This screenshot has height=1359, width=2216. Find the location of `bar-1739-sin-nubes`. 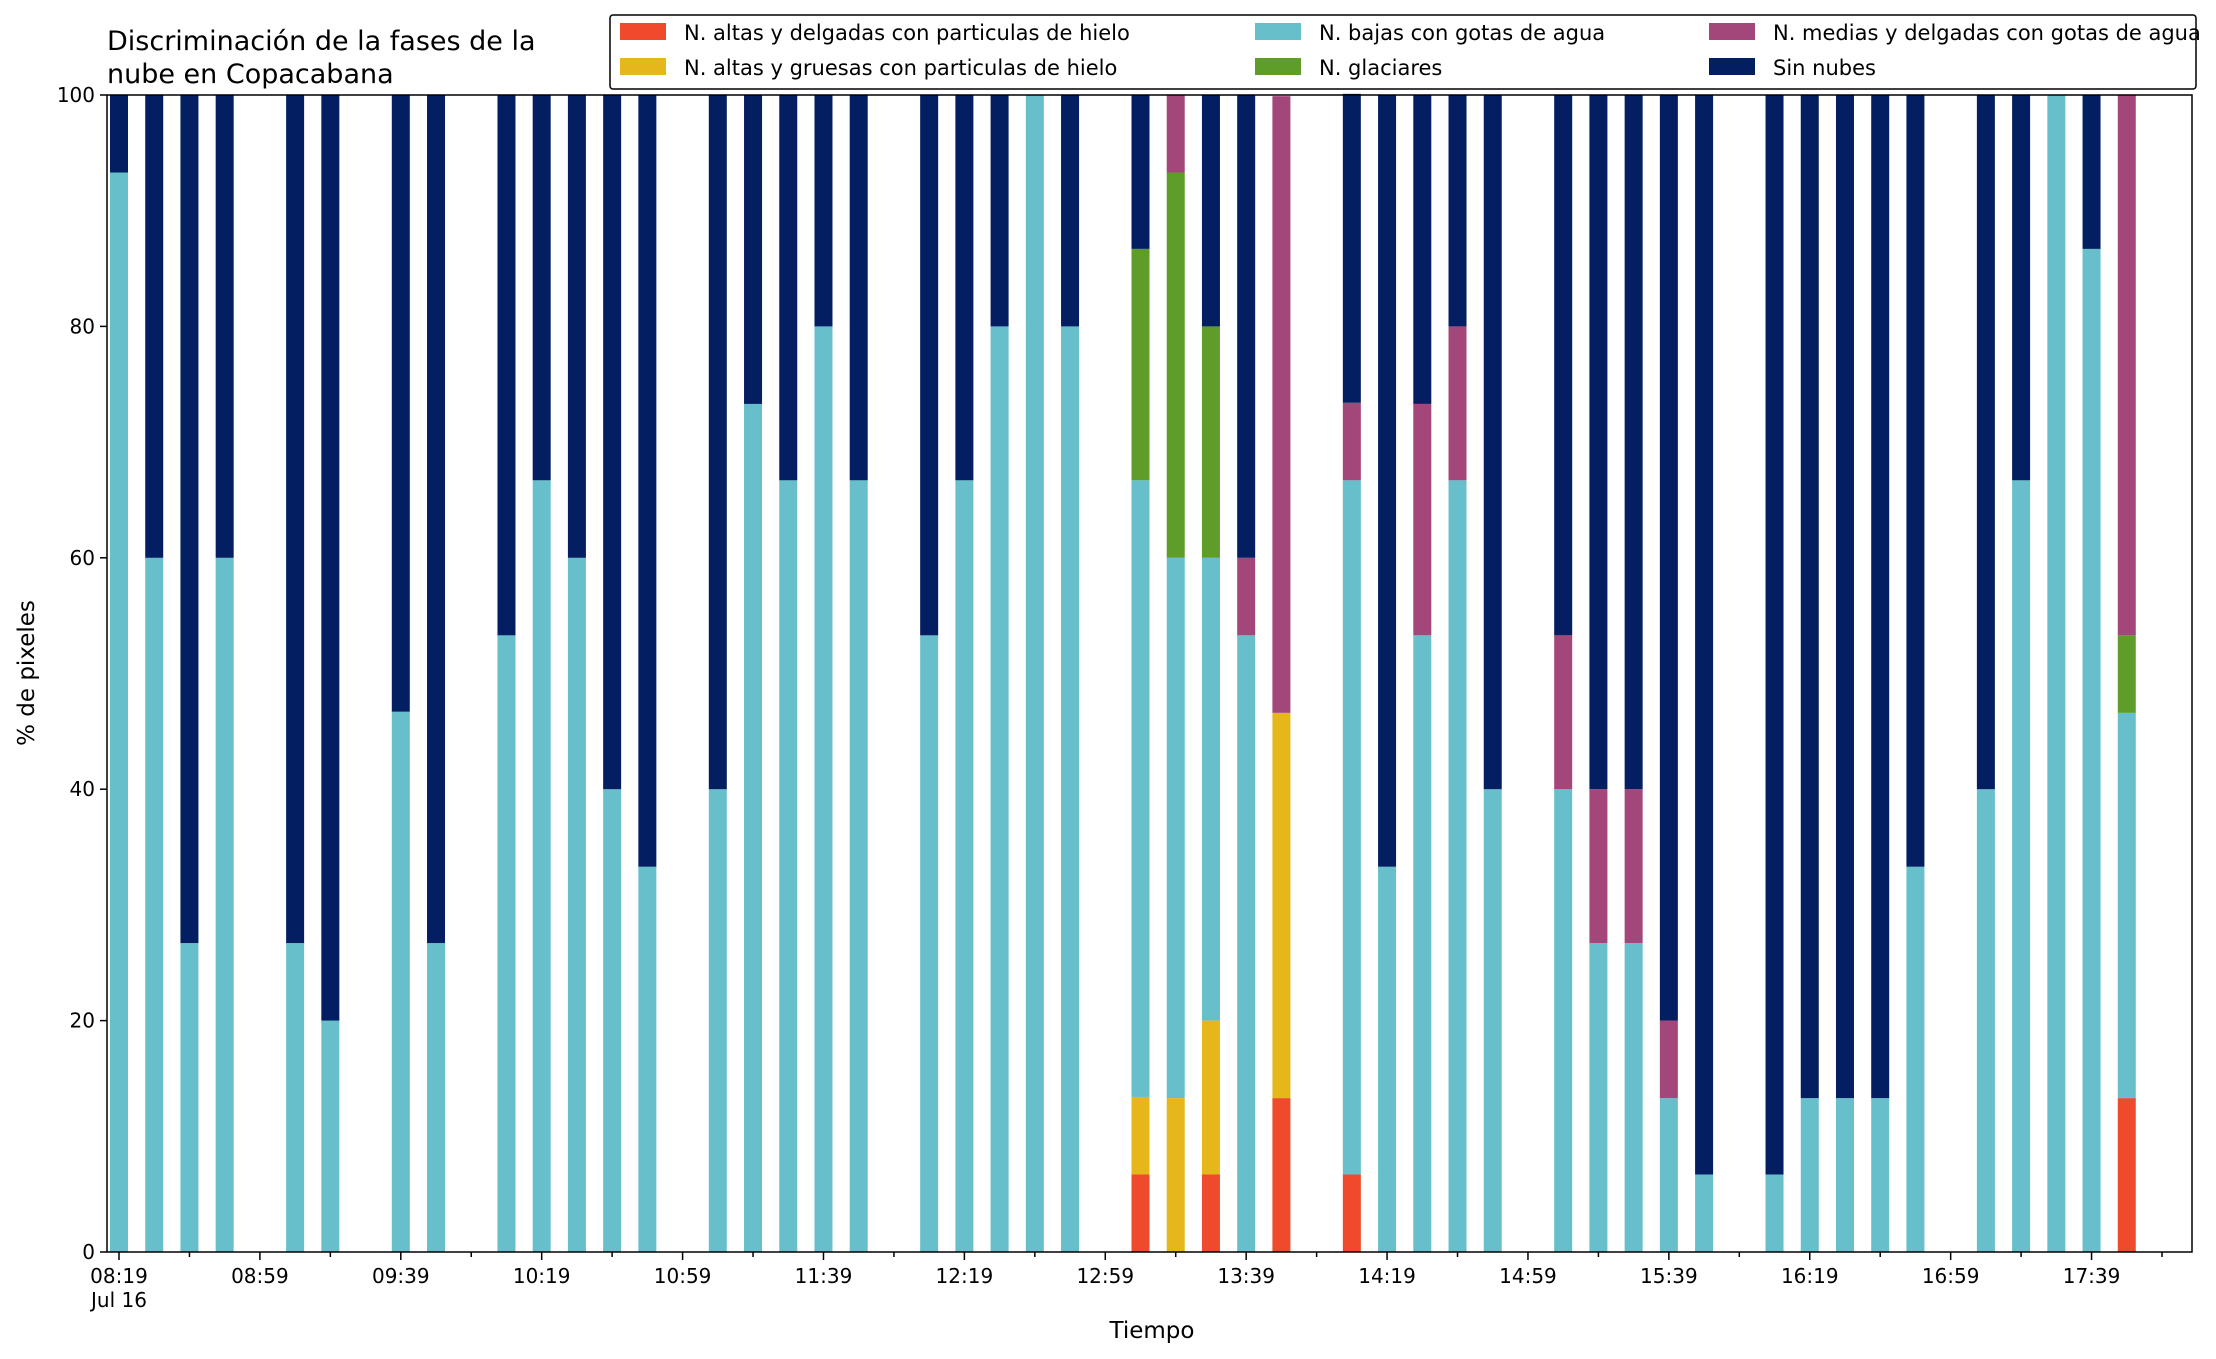

bar-1739-sin-nubes is located at coordinates (2091, 172).